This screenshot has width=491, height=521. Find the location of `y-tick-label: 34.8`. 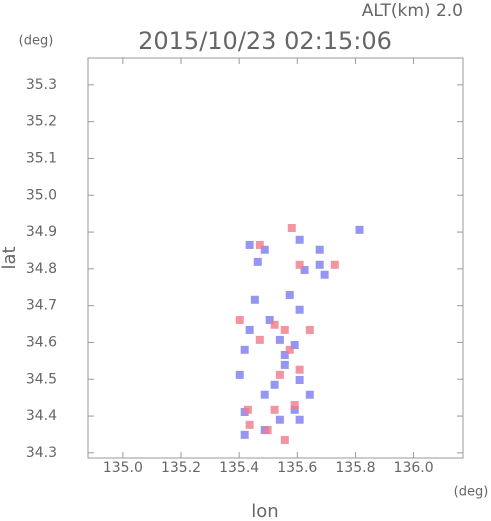

y-tick-label: 34.8 is located at coordinates (41, 269).